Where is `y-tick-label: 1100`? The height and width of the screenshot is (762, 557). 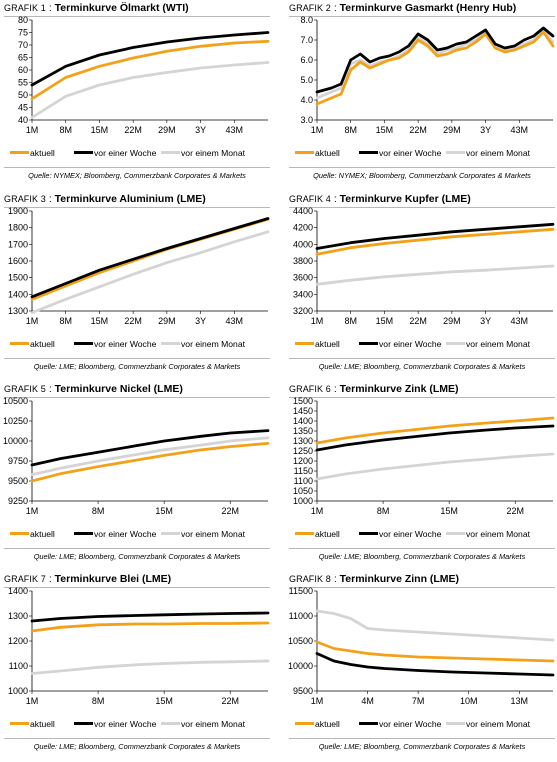
y-tick-label: 1100 is located at coordinates (18, 666).